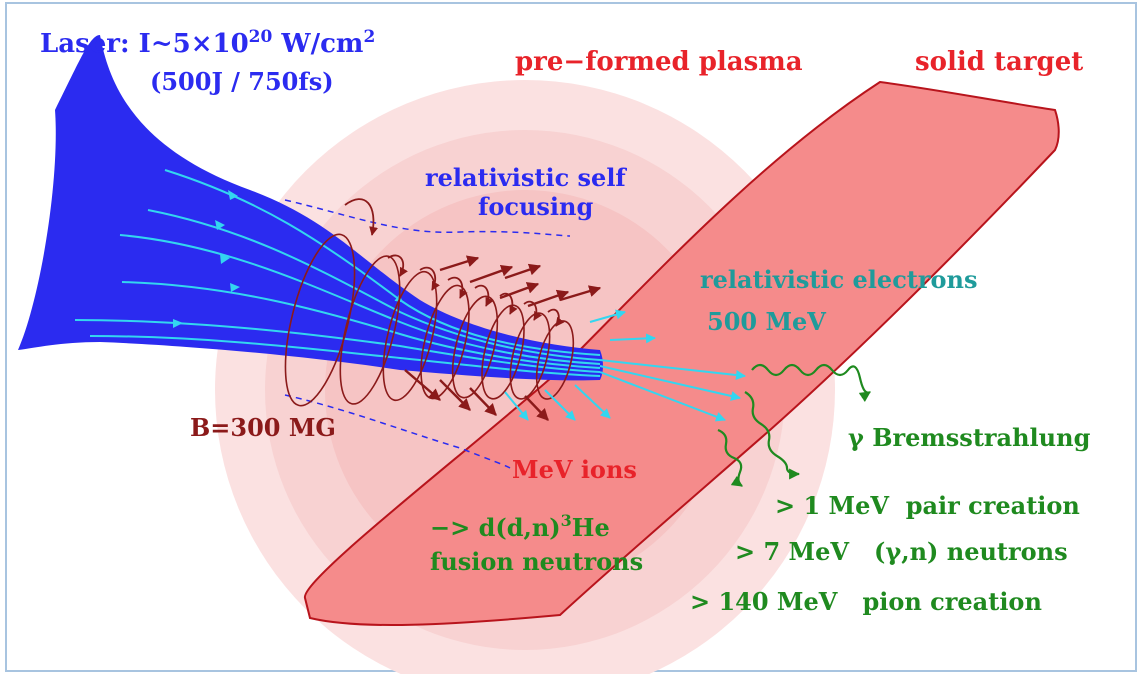 This screenshot has width=1142, height=679. Describe the element at coordinates (536, 561) in the screenshot. I see `fusion-neutrons-label: fusion neutrons` at that location.